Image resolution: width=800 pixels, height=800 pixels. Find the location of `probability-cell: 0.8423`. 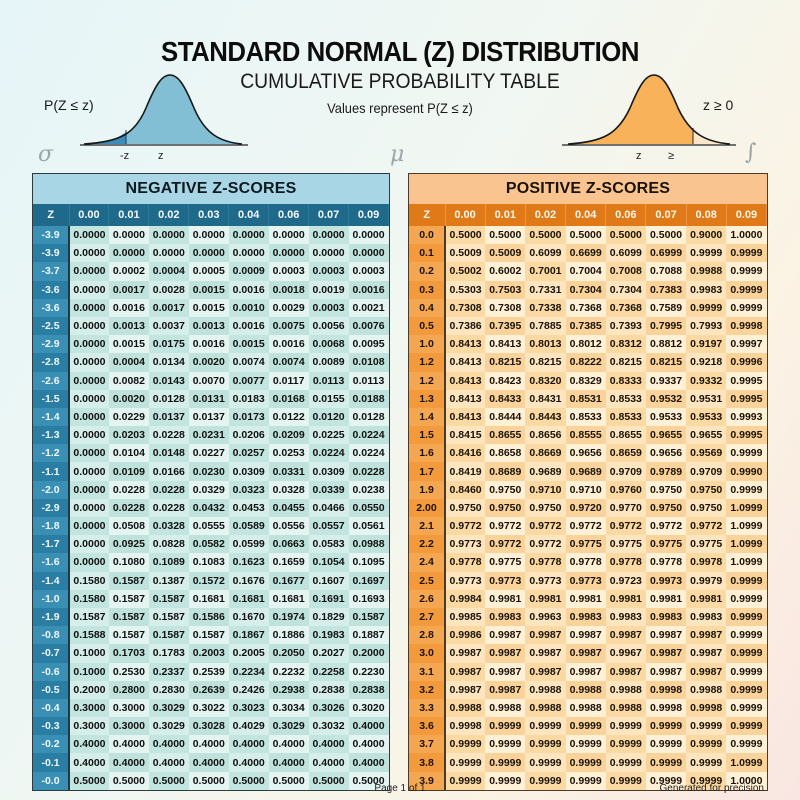

probability-cell: 0.8423 is located at coordinates (505, 380).